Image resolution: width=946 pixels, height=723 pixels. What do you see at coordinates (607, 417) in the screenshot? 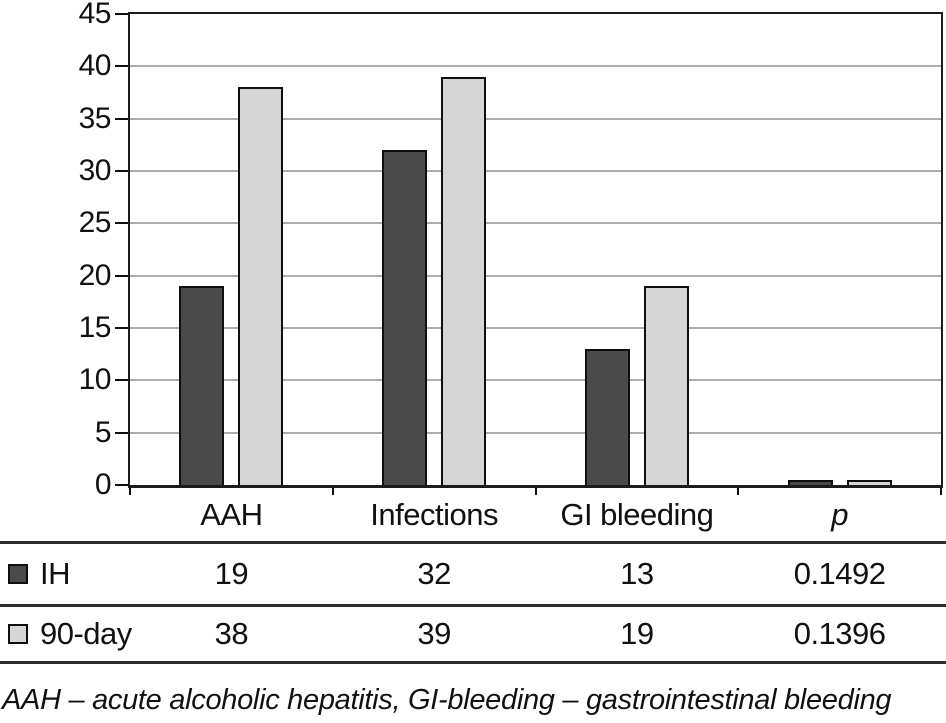
I see `bar-ih-gi-bleeding` at bounding box center [607, 417].